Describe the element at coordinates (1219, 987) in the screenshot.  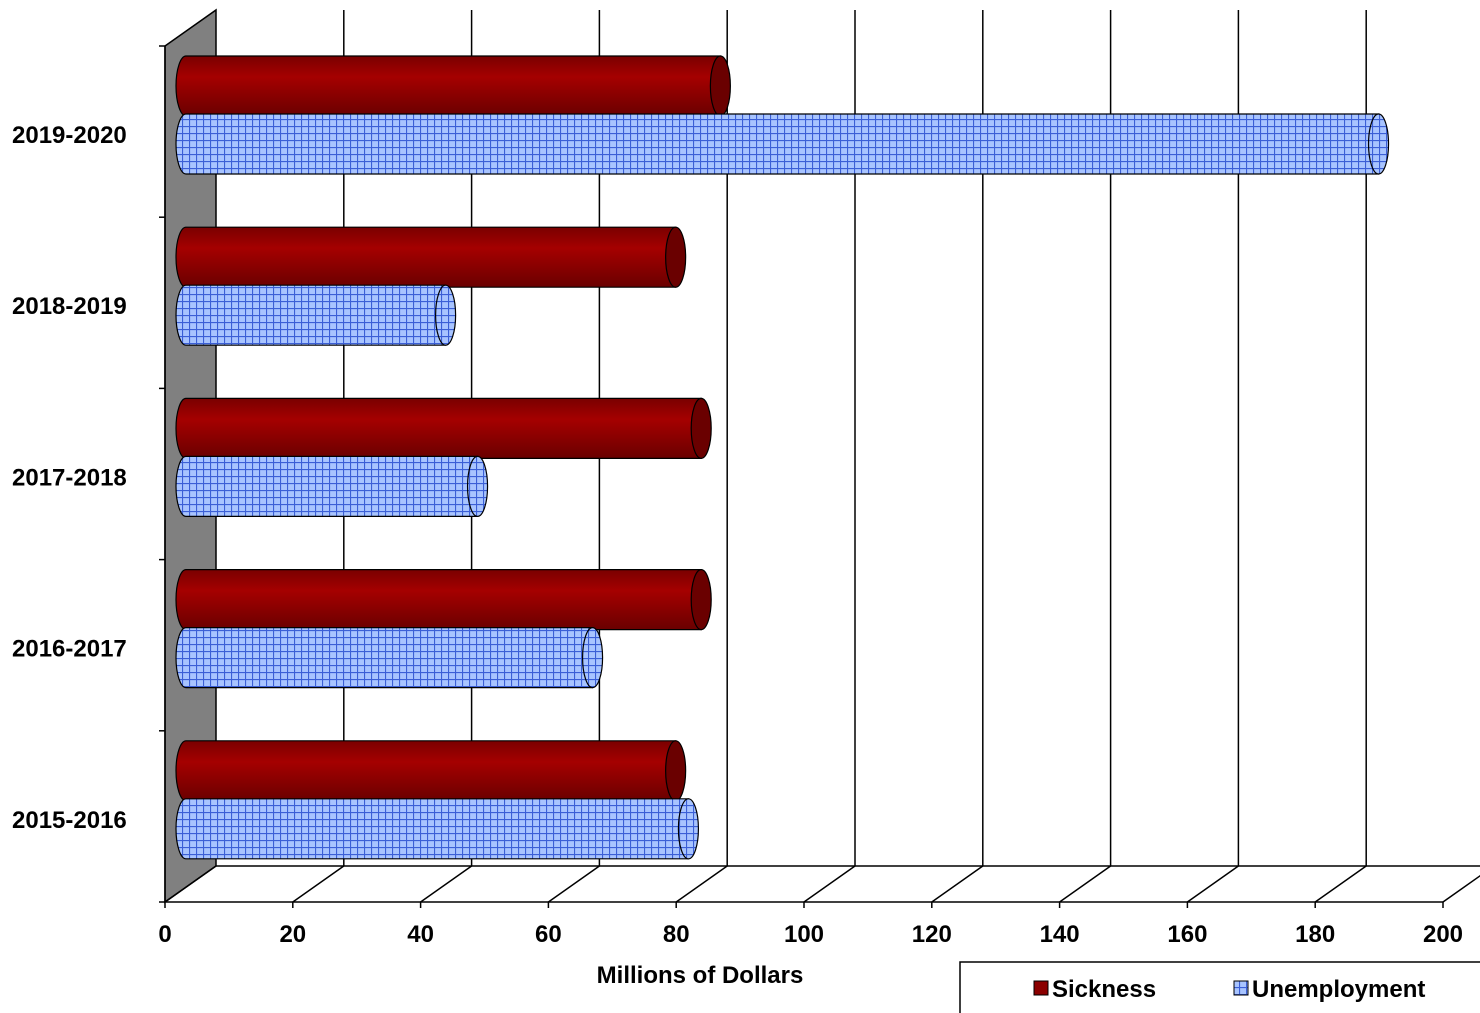
I see `legend: Sickness Unemployment` at that location.